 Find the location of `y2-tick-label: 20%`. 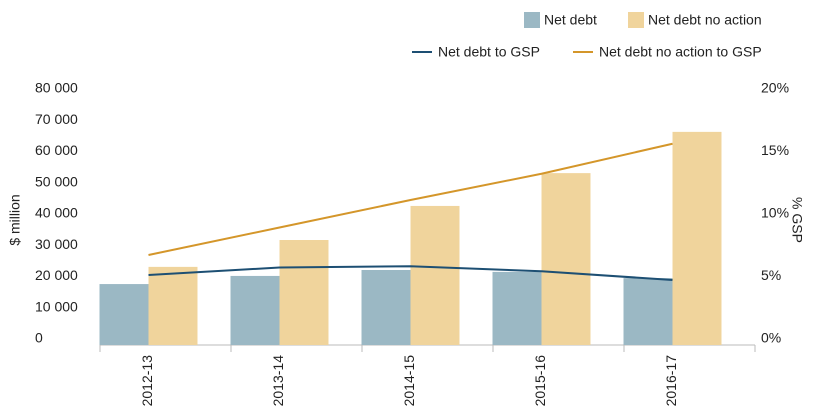

y2-tick-label: 20% is located at coordinates (775, 88).